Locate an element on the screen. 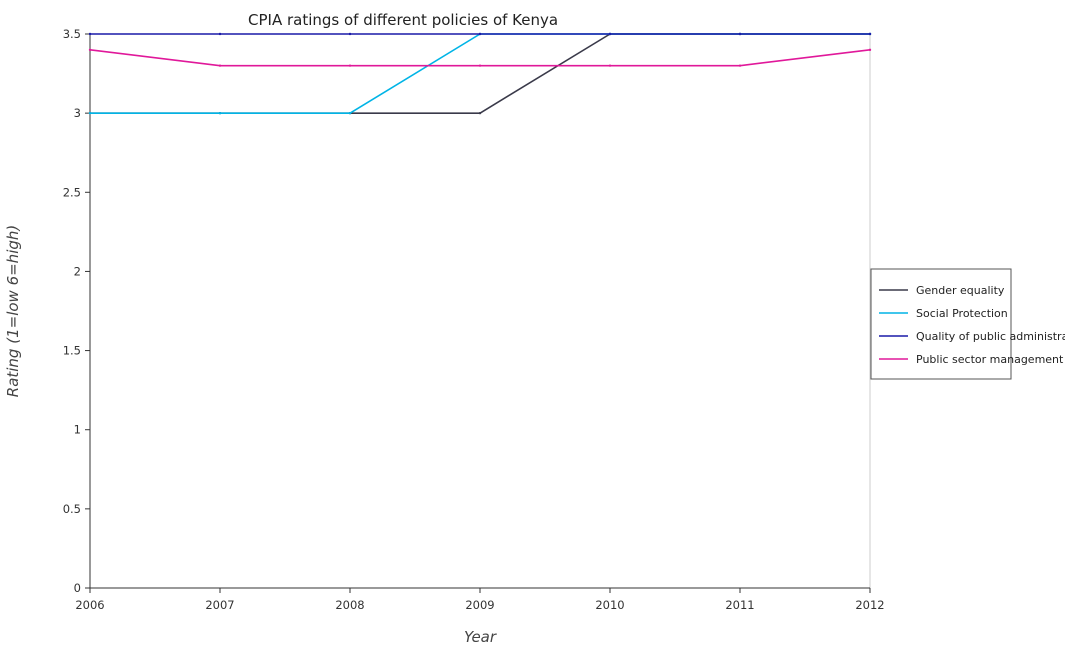 Image resolution: width=1065 pixels, height=650 pixels. y-tick-label: 1.5 is located at coordinates (72, 351).